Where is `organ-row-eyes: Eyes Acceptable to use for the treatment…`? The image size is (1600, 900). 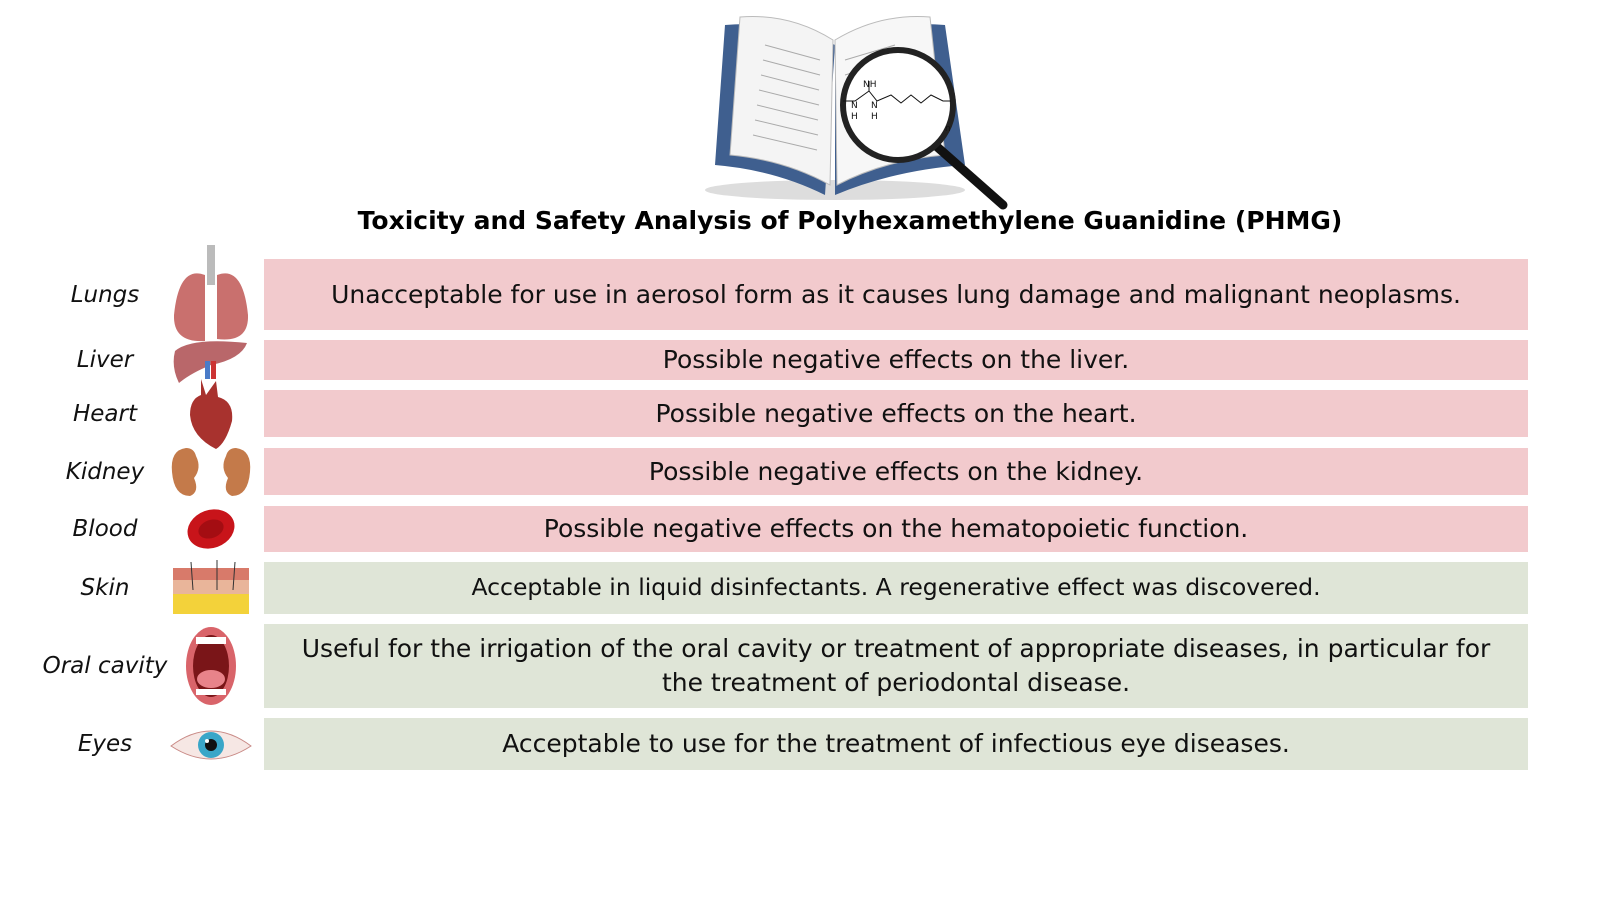 organ-row-eyes: Eyes Acceptable to use for the treatment… is located at coordinates (800, 744).